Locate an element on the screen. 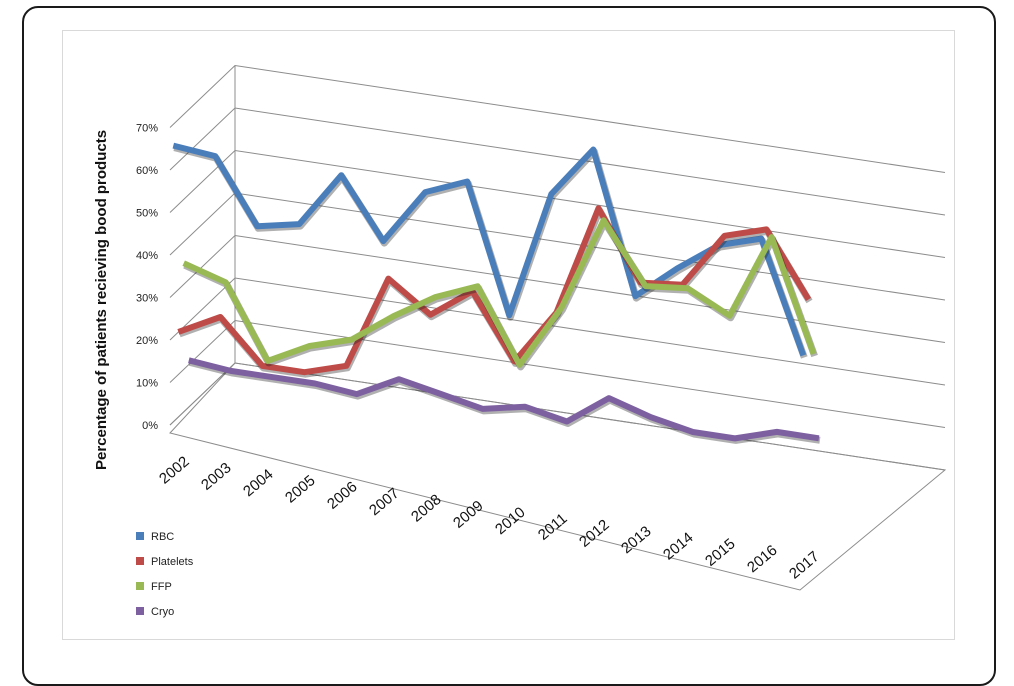 This screenshot has width=1014, height=686. y-tick-label: 30% is located at coordinates (147, 299).